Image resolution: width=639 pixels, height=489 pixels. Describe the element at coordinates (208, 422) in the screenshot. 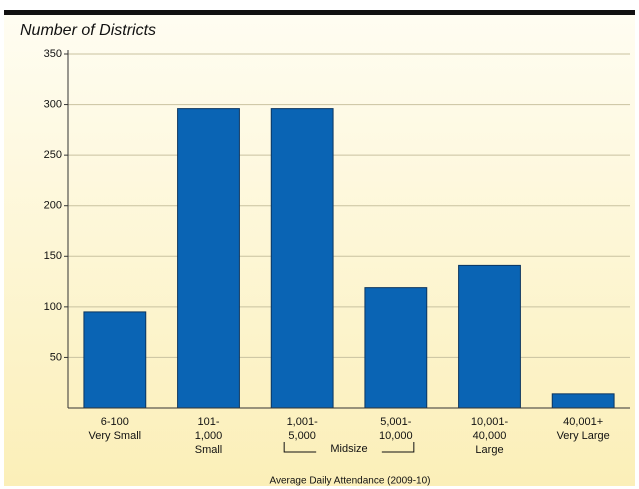

I see `x-tick-label: 101-` at that location.